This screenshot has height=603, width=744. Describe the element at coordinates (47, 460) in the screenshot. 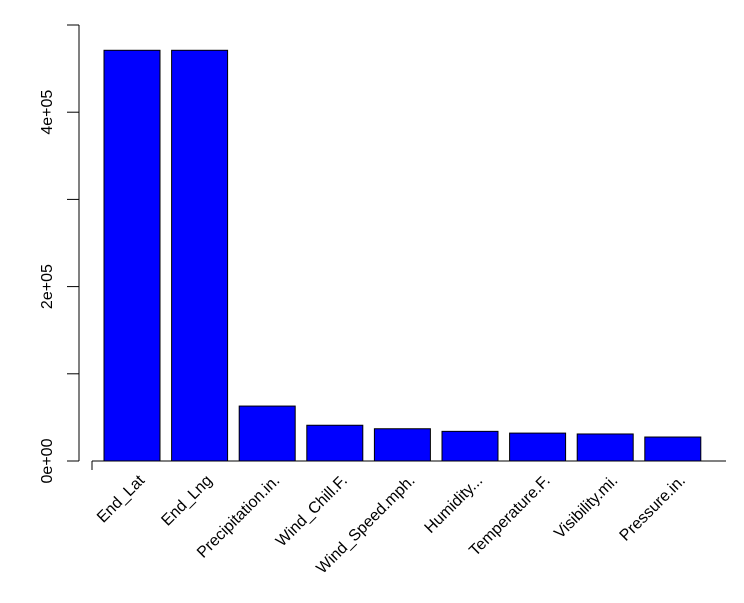

I see `y-tick-label: 0e+00` at that location.